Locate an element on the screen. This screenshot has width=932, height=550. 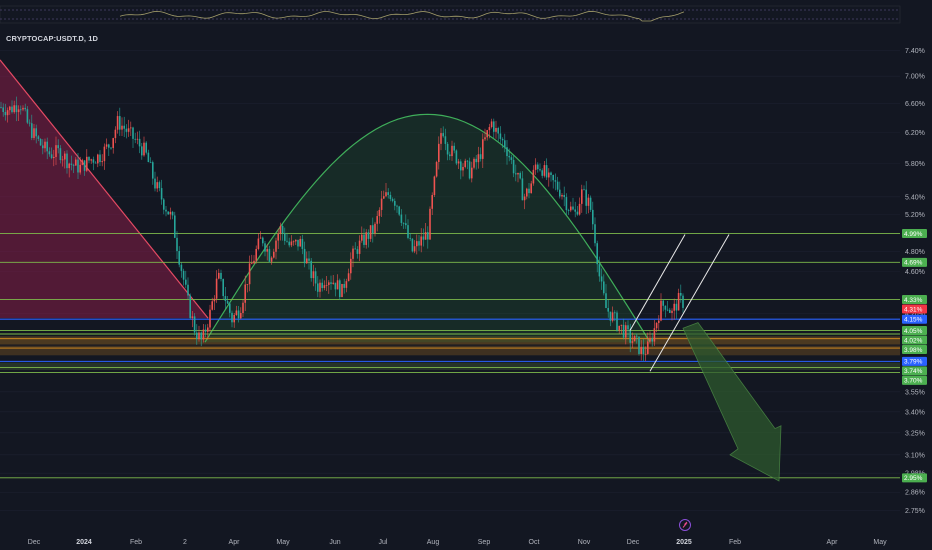
y-tick-label: 3.25% is located at coordinates (915, 433).